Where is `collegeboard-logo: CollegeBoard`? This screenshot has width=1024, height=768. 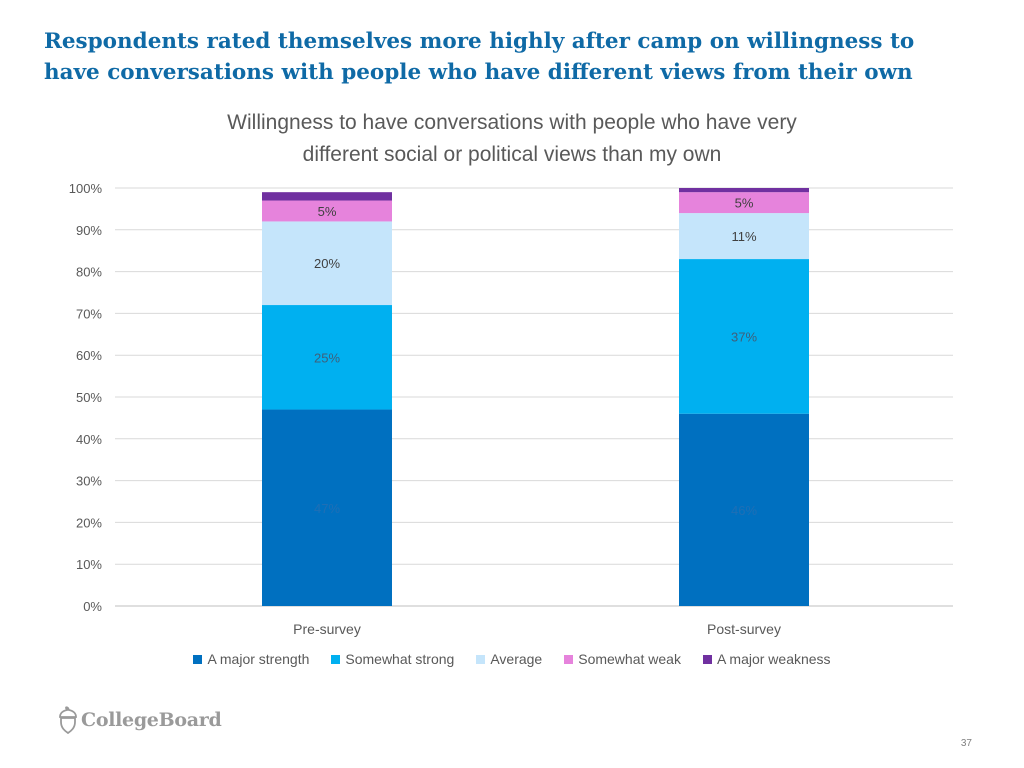
collegeboard-logo: CollegeBoard is located at coordinates (140, 720).